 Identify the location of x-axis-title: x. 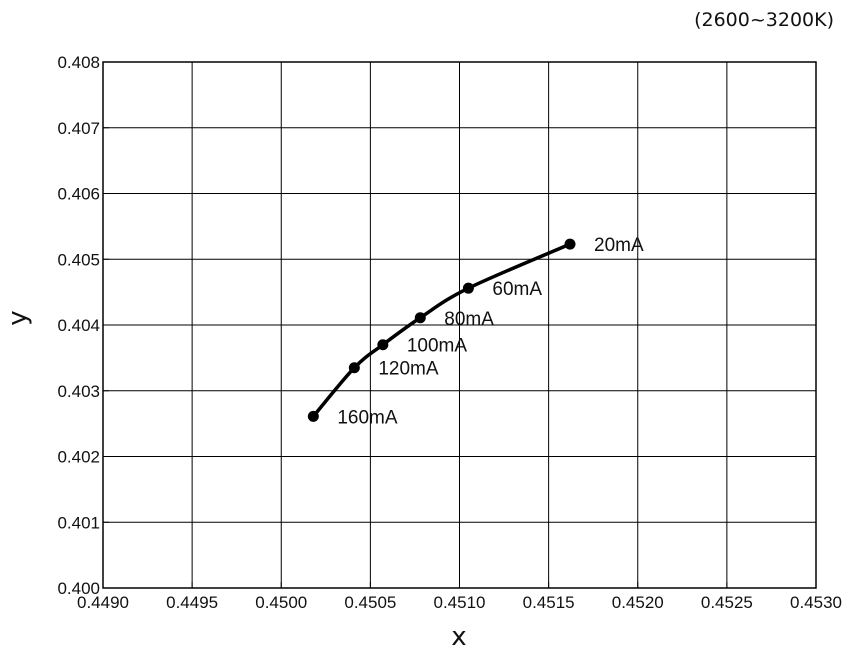
(458, 637).